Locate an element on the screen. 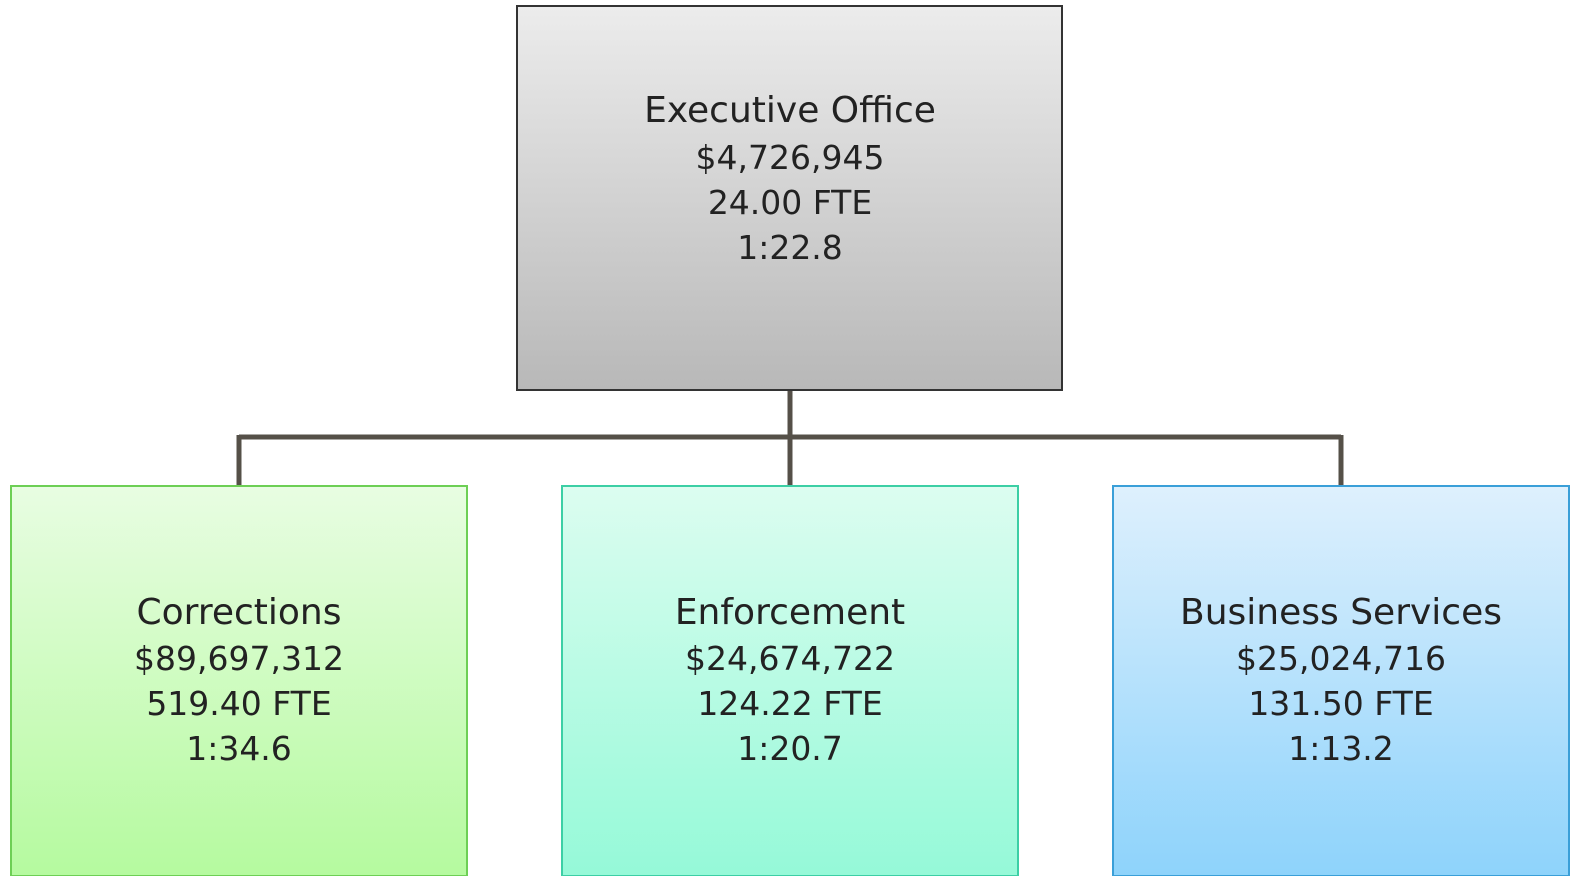 This screenshot has height=876, width=1580. node-budget: $25,024,716 is located at coordinates (1341, 658).